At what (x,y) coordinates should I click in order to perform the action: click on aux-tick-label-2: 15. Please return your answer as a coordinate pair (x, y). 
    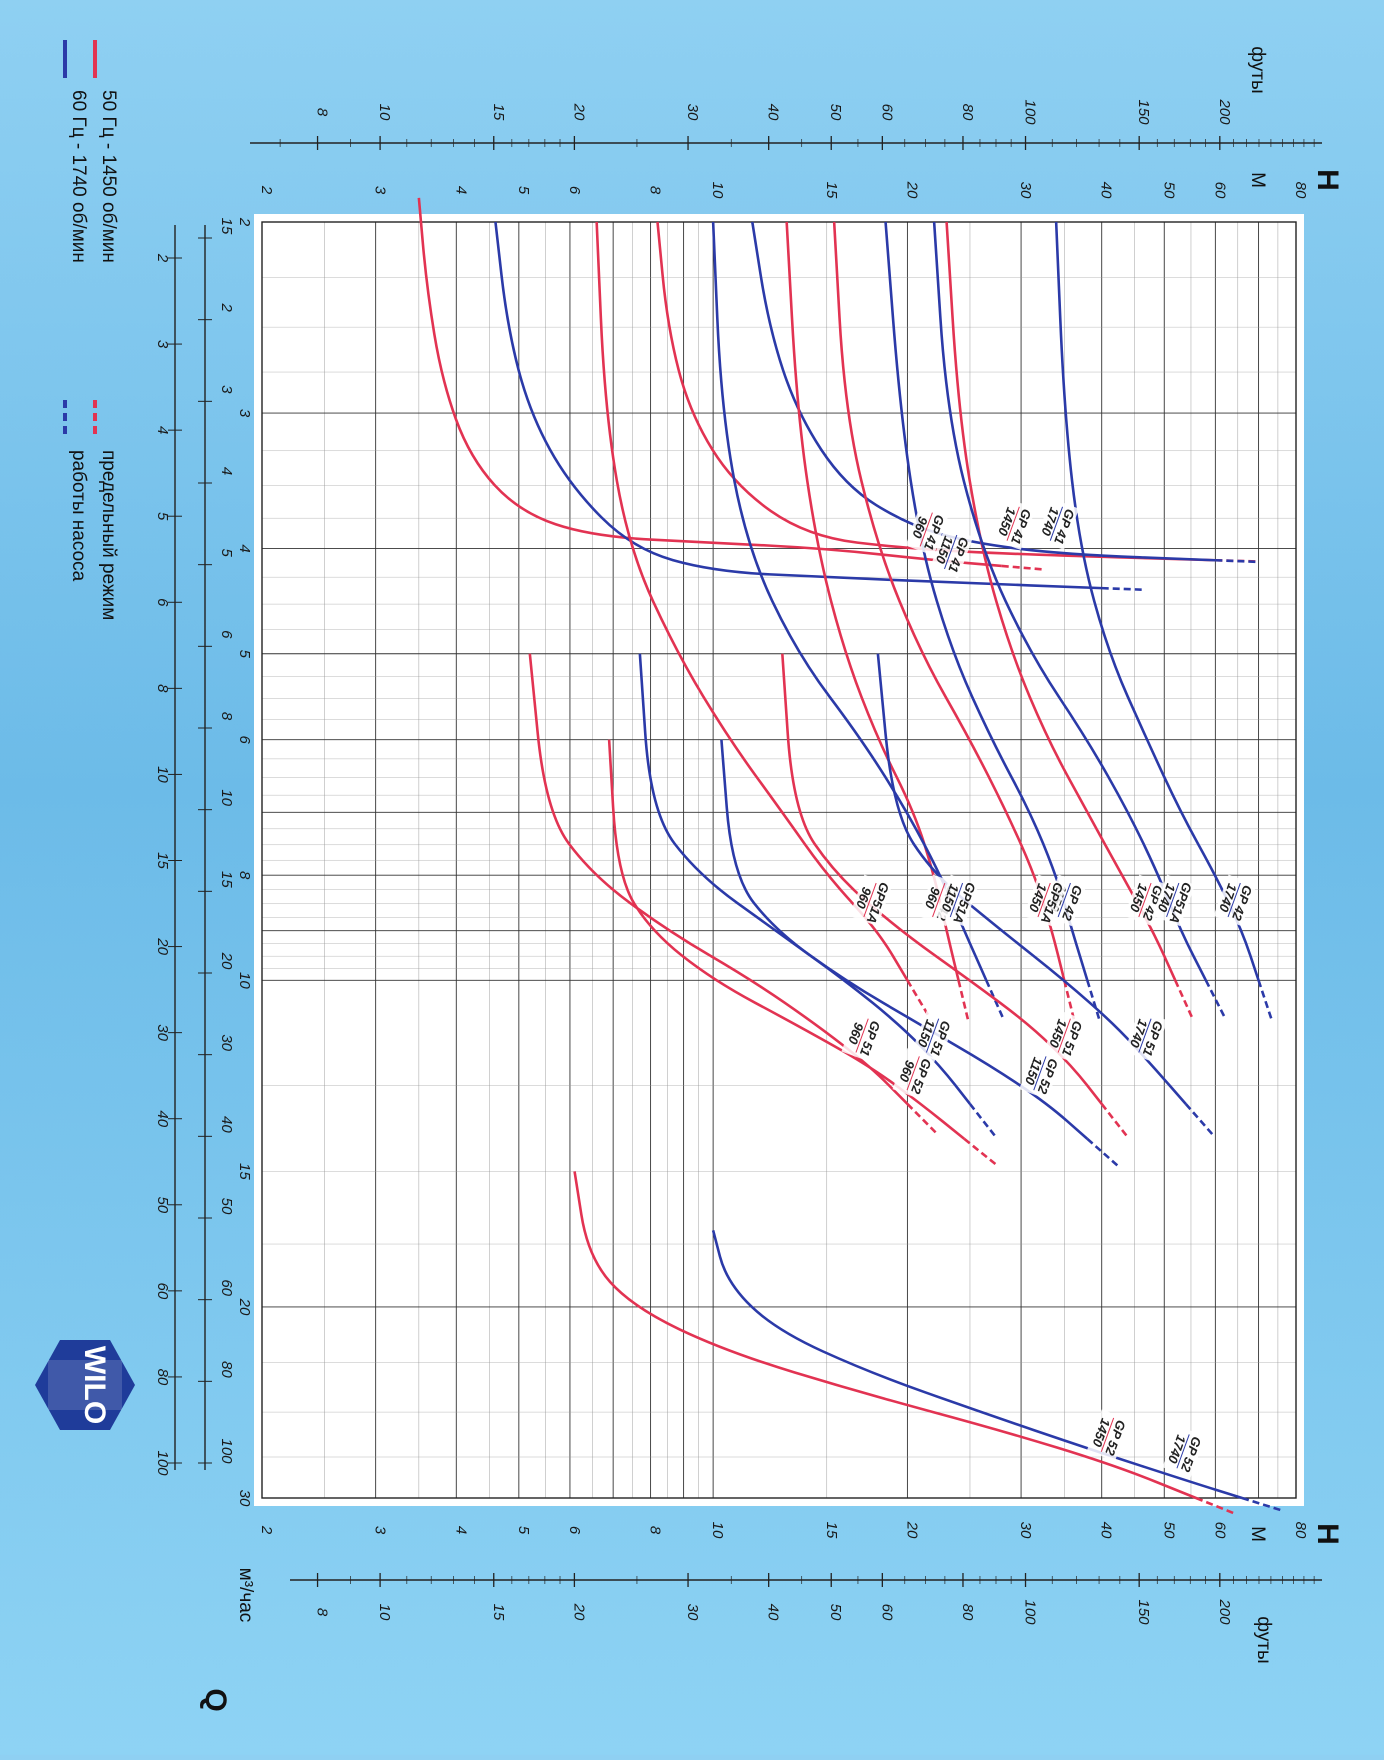
    Looking at the image, I should click on (226, 226).